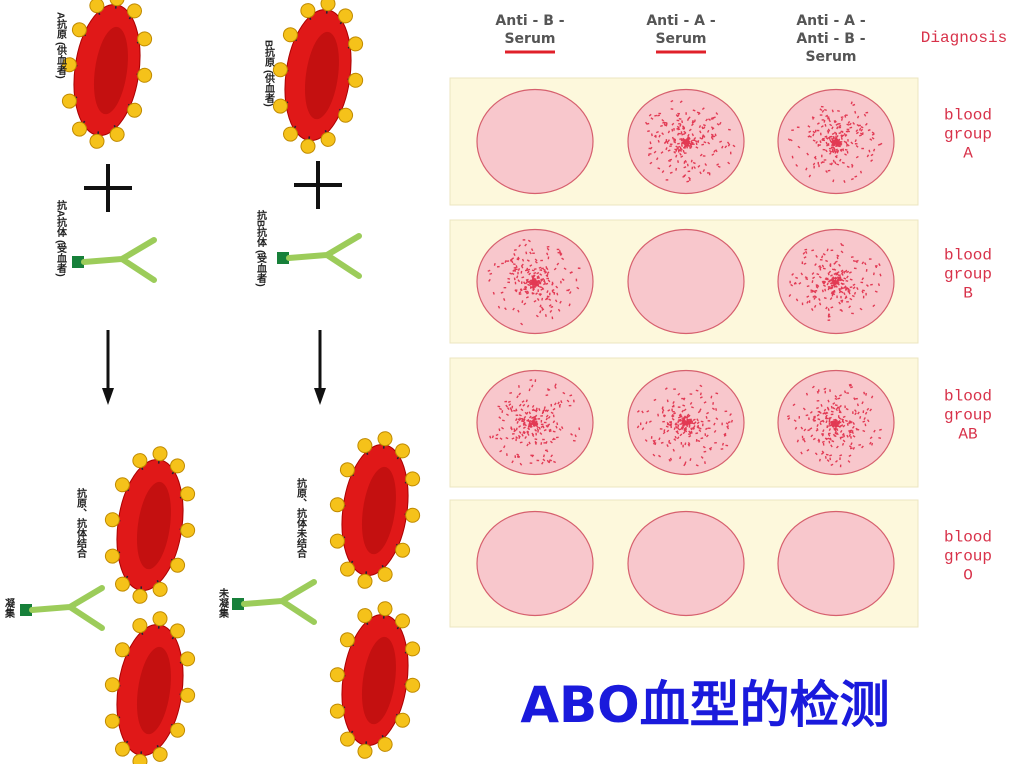 This screenshot has height=764, width=1014. Describe the element at coordinates (150, 687) in the screenshot. I see `red-cell` at that location.